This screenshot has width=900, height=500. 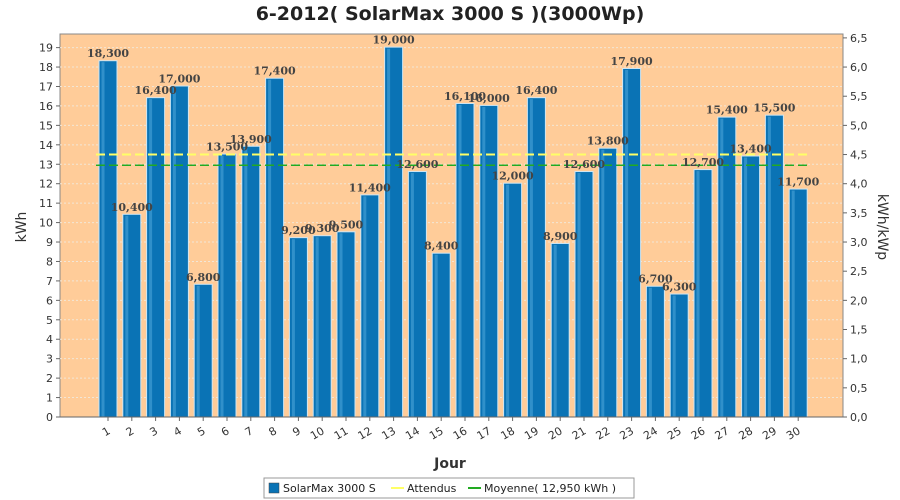 I want to click on x-tick-label: 24, so click(x=650, y=433).